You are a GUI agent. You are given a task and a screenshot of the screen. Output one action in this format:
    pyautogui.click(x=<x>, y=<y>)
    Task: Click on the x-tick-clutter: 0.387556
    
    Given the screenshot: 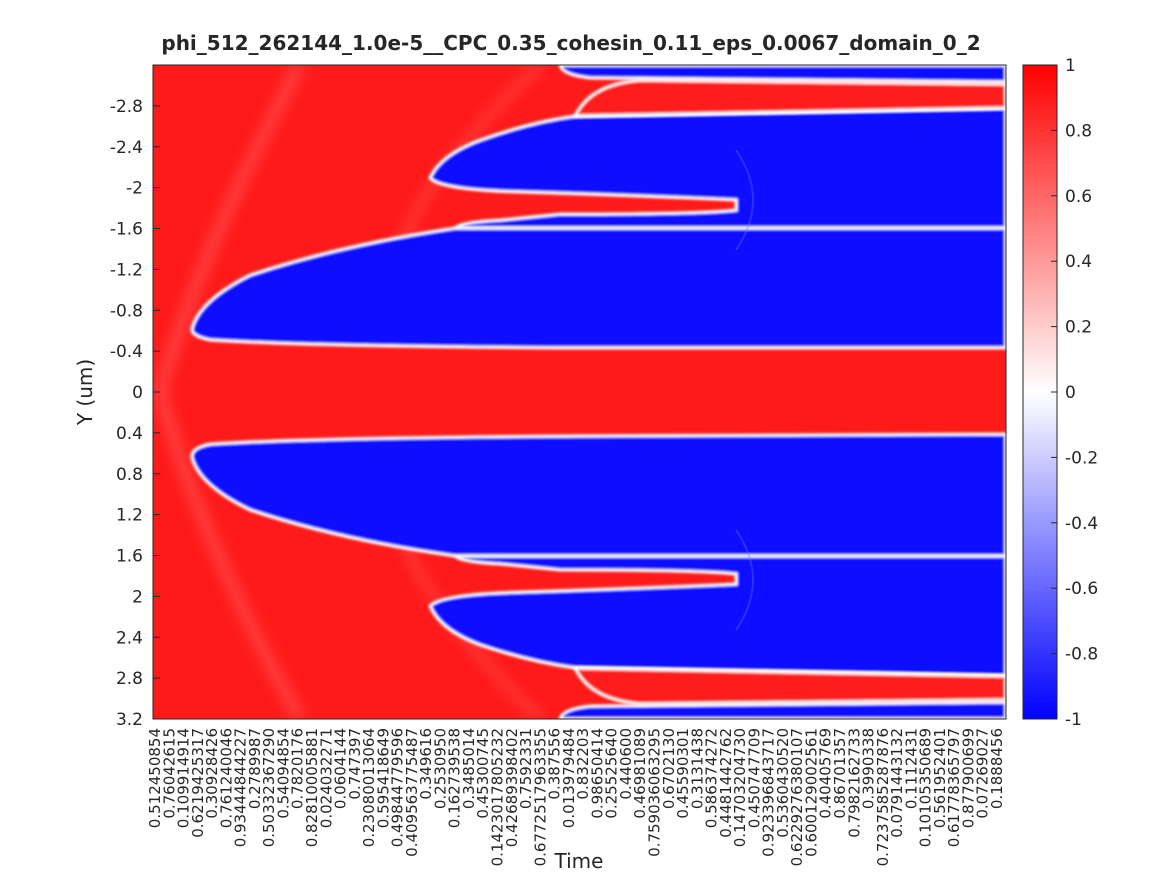 What is the action you would take?
    pyautogui.click(x=555, y=764)
    